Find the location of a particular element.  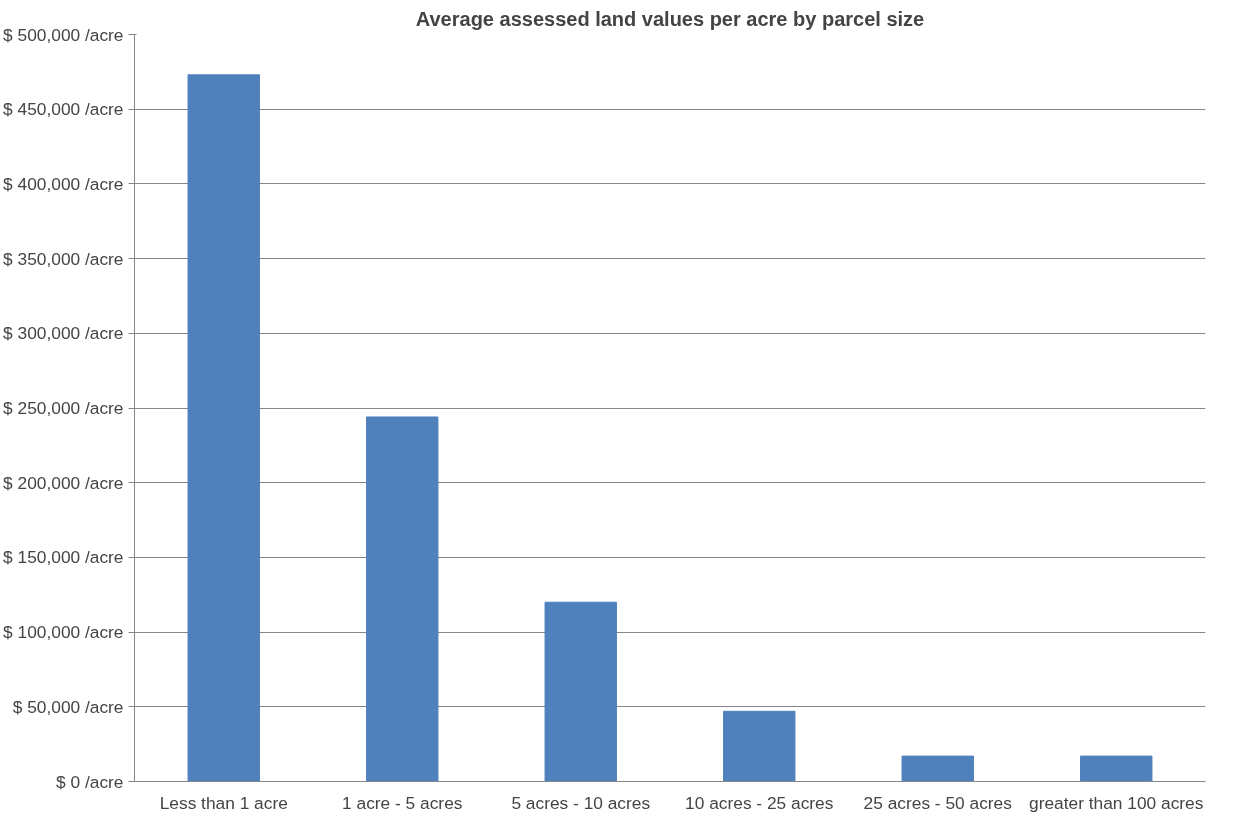

x-tick-label: 10 acres - 25 acres is located at coordinates (759, 802).